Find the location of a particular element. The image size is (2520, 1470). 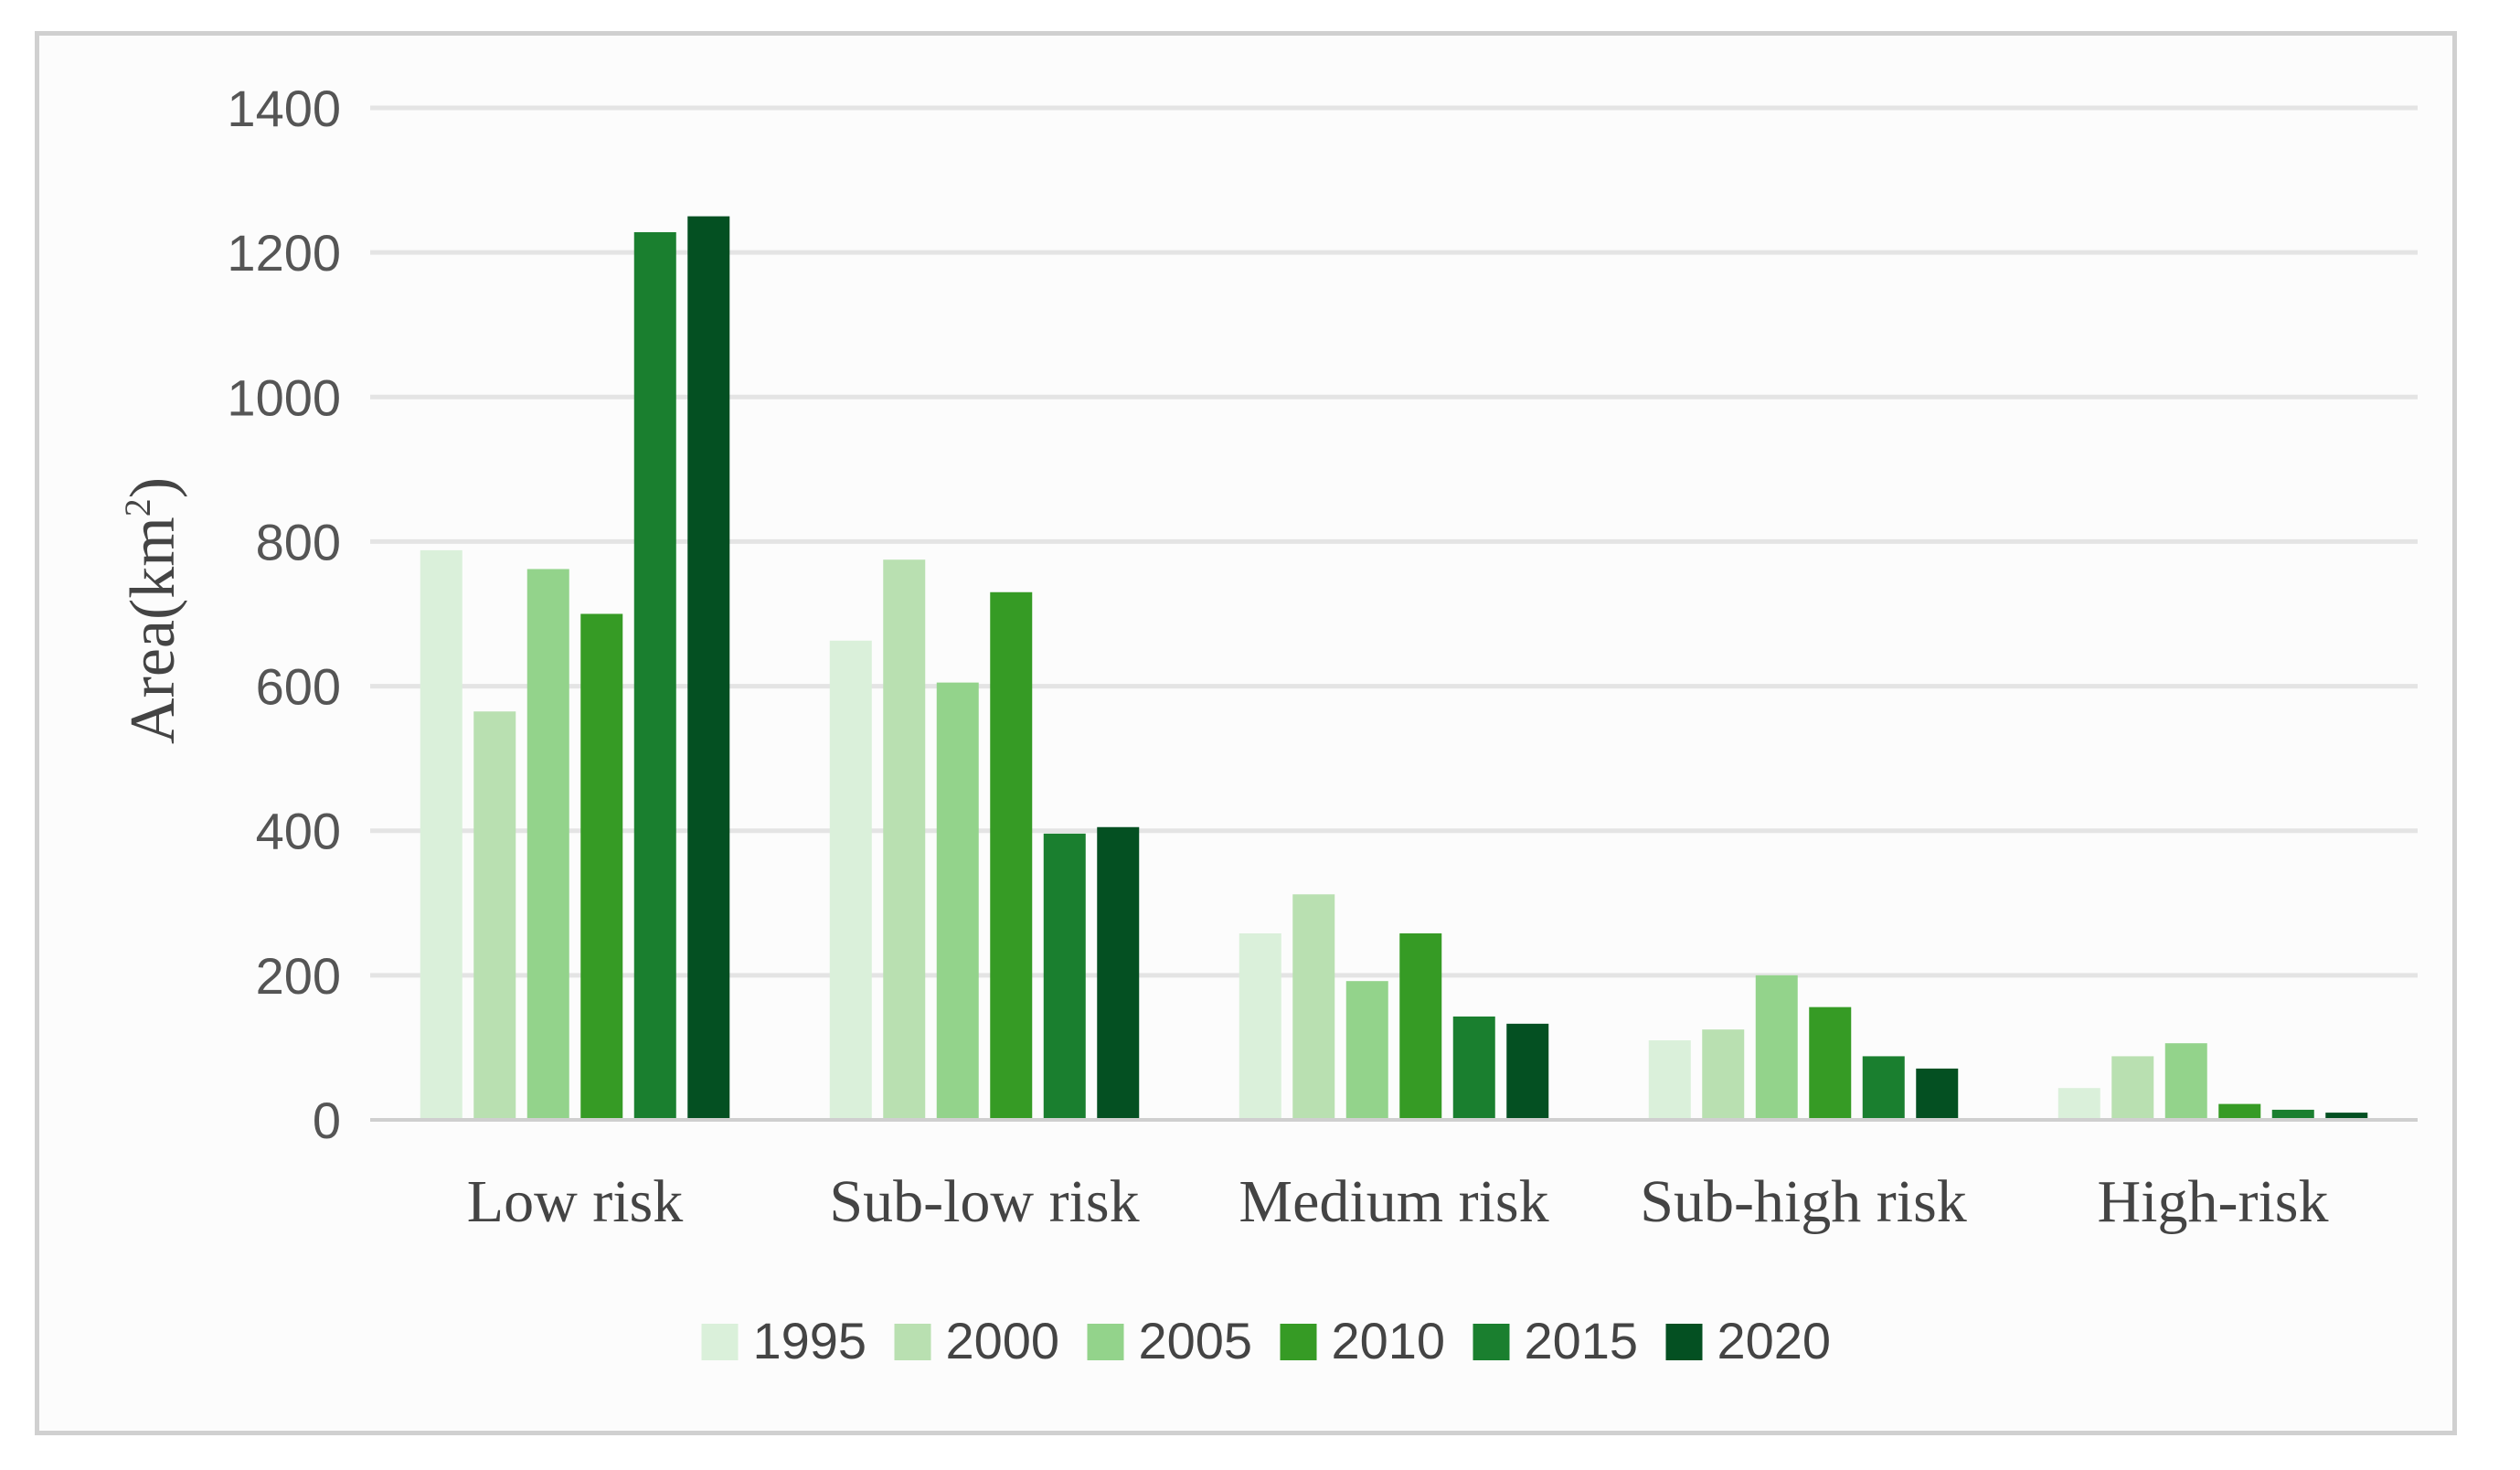

x-category-label: Sub-high risk is located at coordinates (1803, 1201).